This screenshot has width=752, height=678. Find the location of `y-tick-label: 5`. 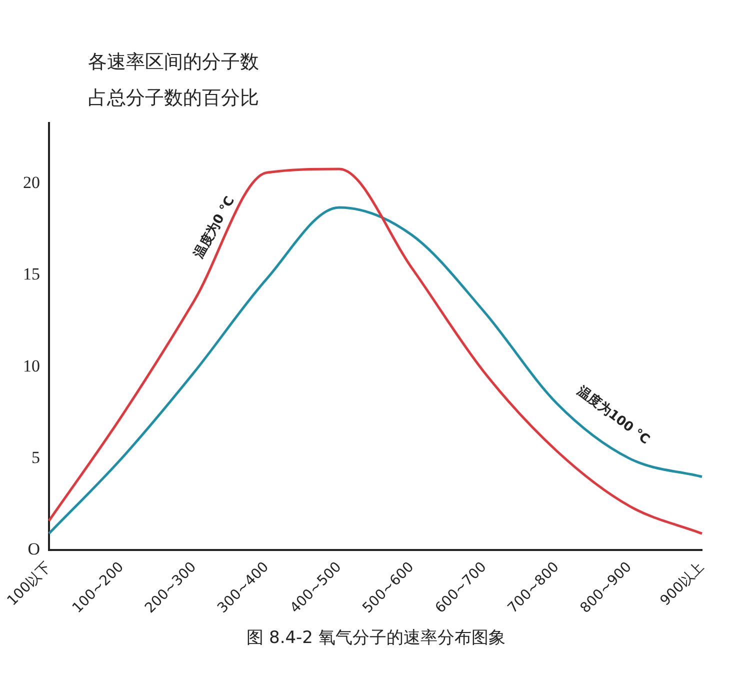

y-tick-label: 5 is located at coordinates (36, 457).